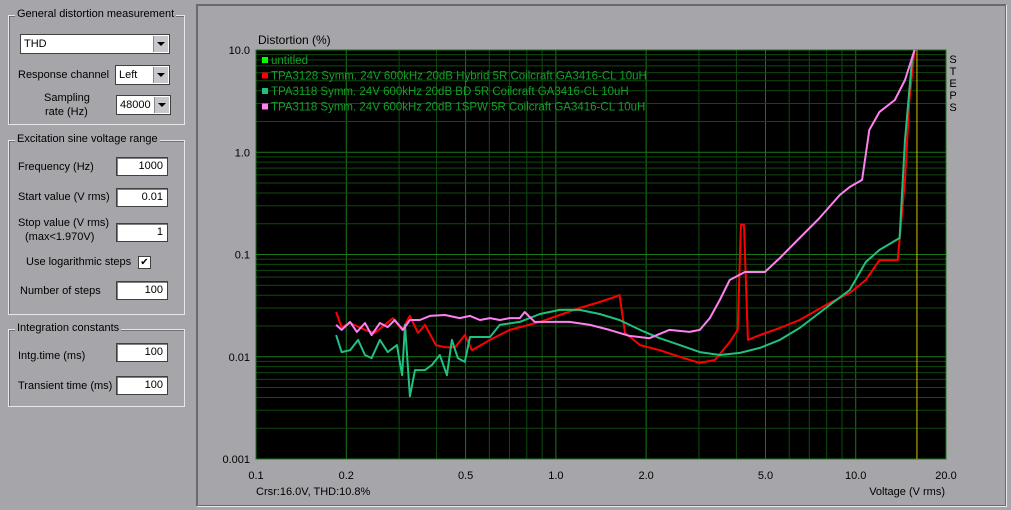 The image size is (1011, 510). Describe the element at coordinates (313, 492) in the screenshot. I see `cursor-readout: Crsr:16.0V, THD:10.8%` at that location.